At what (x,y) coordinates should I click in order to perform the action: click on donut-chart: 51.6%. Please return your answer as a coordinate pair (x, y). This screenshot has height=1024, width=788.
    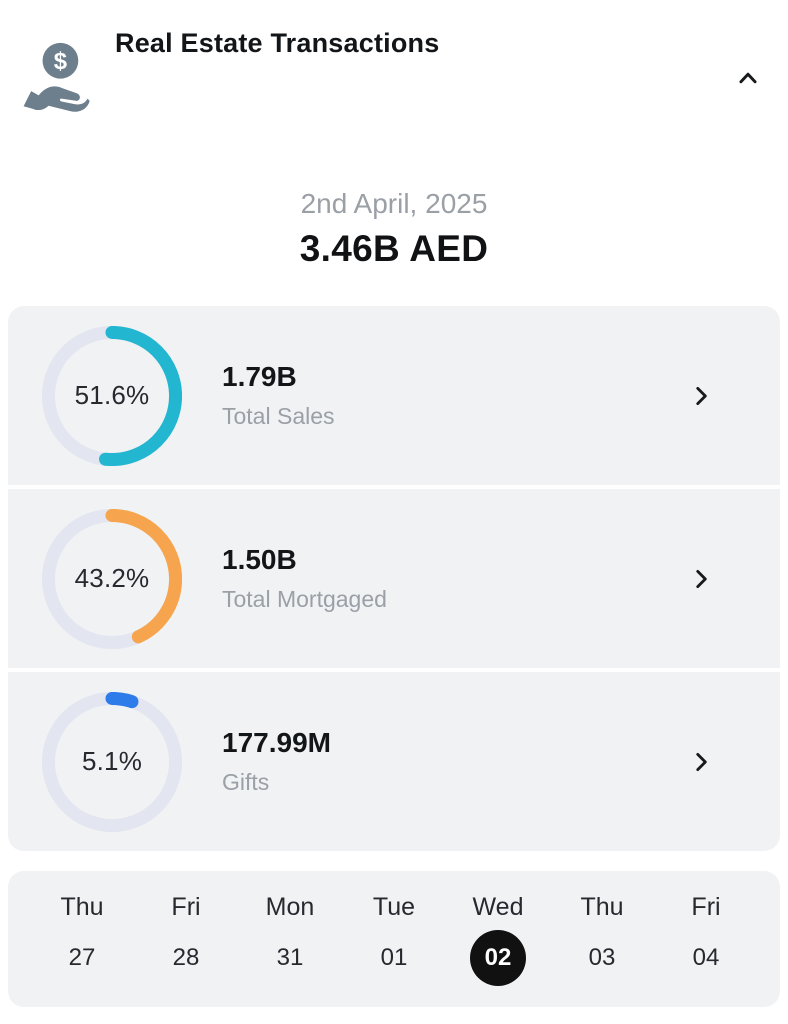
    Looking at the image, I should click on (112, 395).